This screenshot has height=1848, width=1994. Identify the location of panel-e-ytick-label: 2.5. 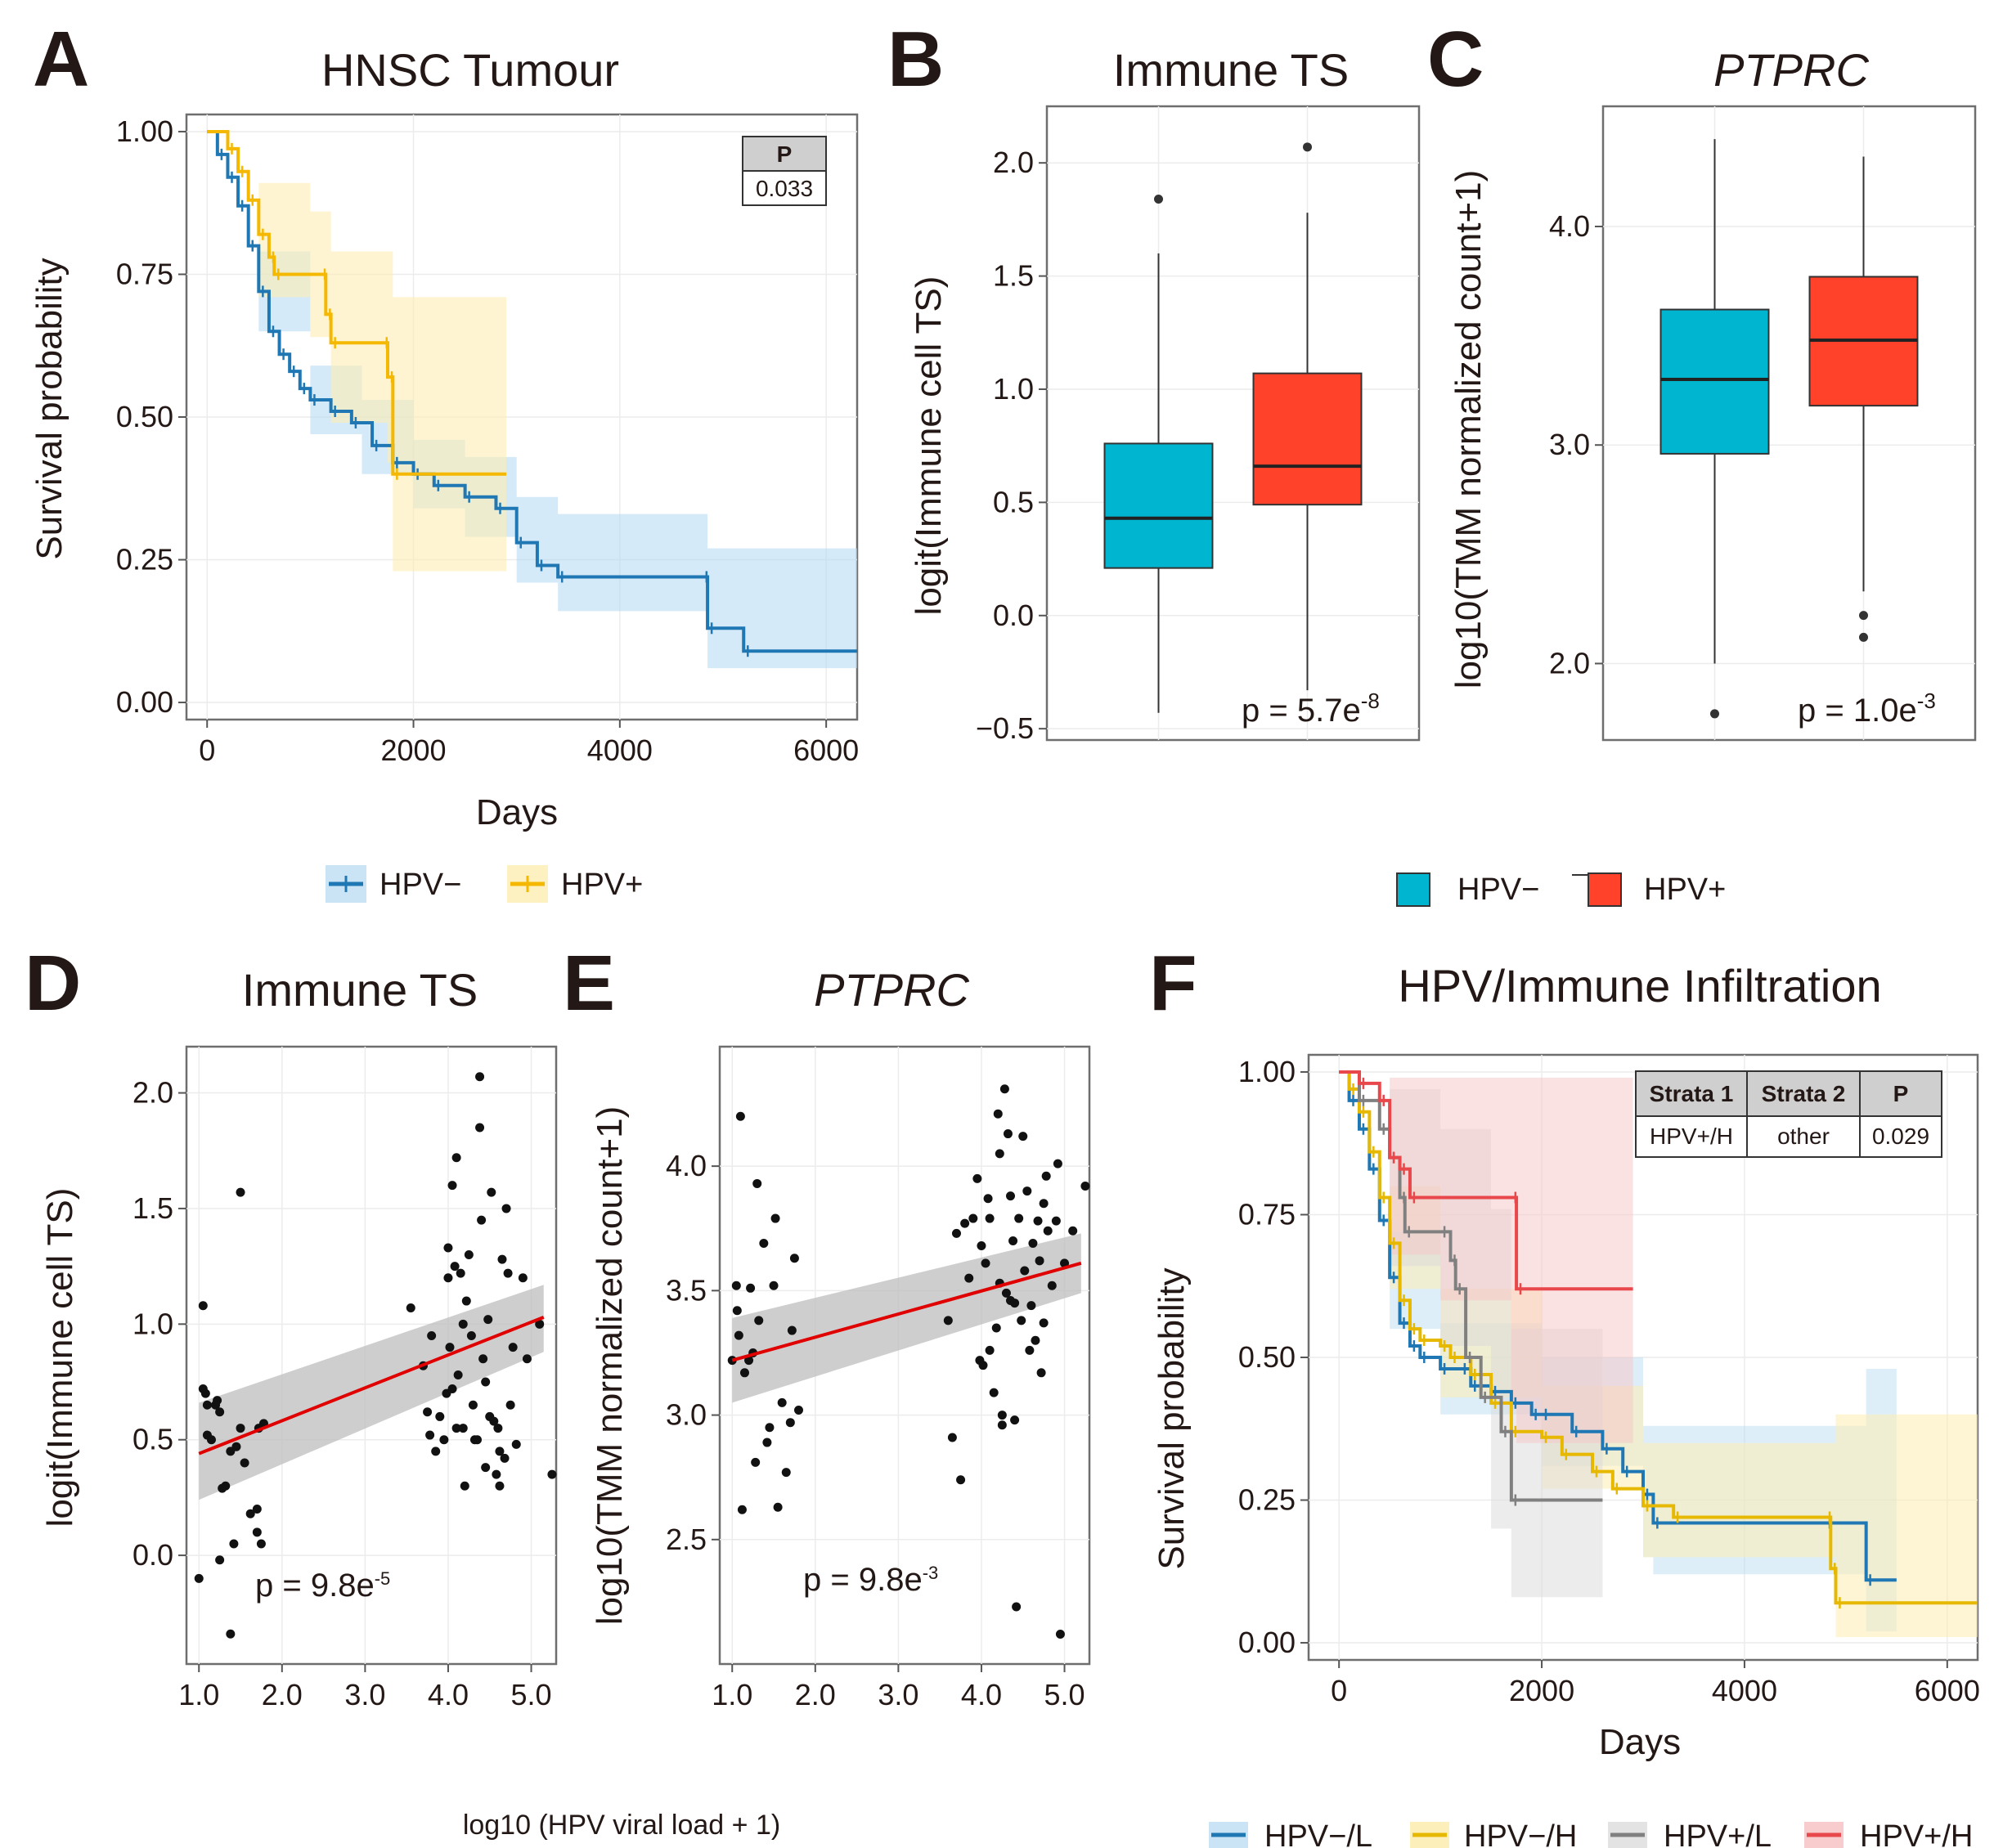
(687, 1539).